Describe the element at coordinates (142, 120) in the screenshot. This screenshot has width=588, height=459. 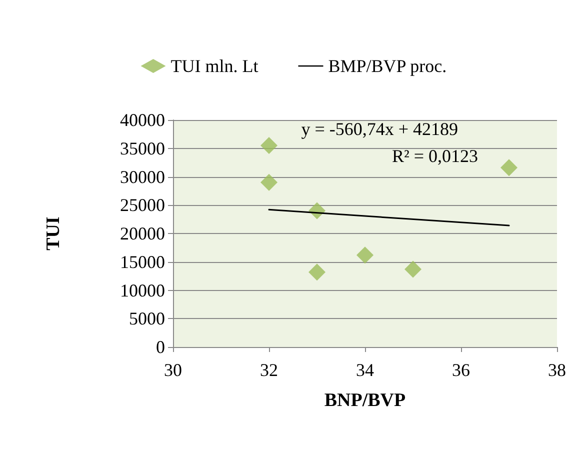
I see `y-tick-label: 40000` at that location.